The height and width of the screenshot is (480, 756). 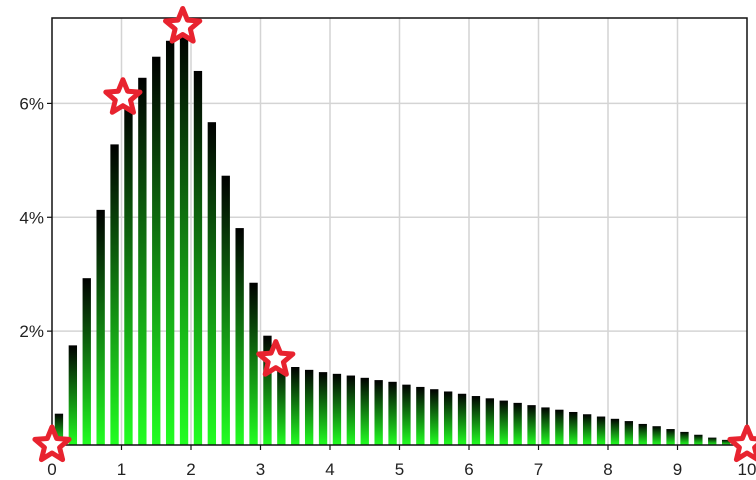 I want to click on x-axis-ticks: 0 1 2 3 4 5 6 7 8 9 10, so click(x=401, y=462).